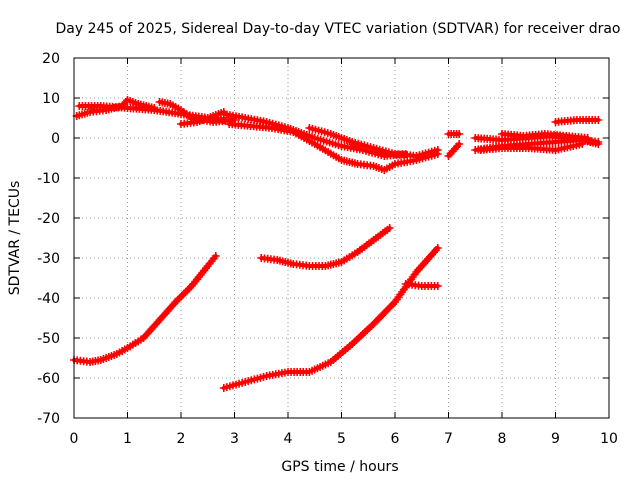 The width and height of the screenshot is (640, 480). I want to click on y-axis-label: SDTVAR / TECUs, so click(15, 238).